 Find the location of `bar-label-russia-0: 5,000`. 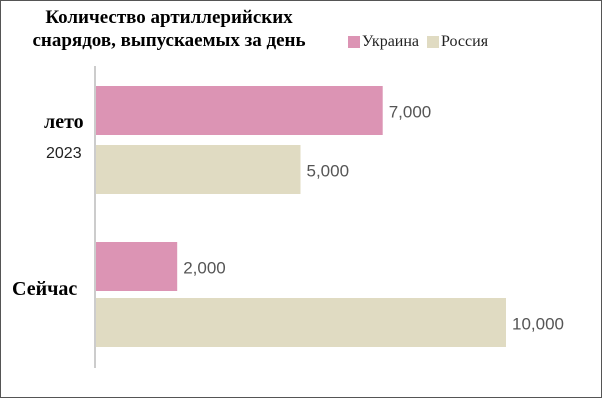

bar-label-russia-0: 5,000 is located at coordinates (328, 171).